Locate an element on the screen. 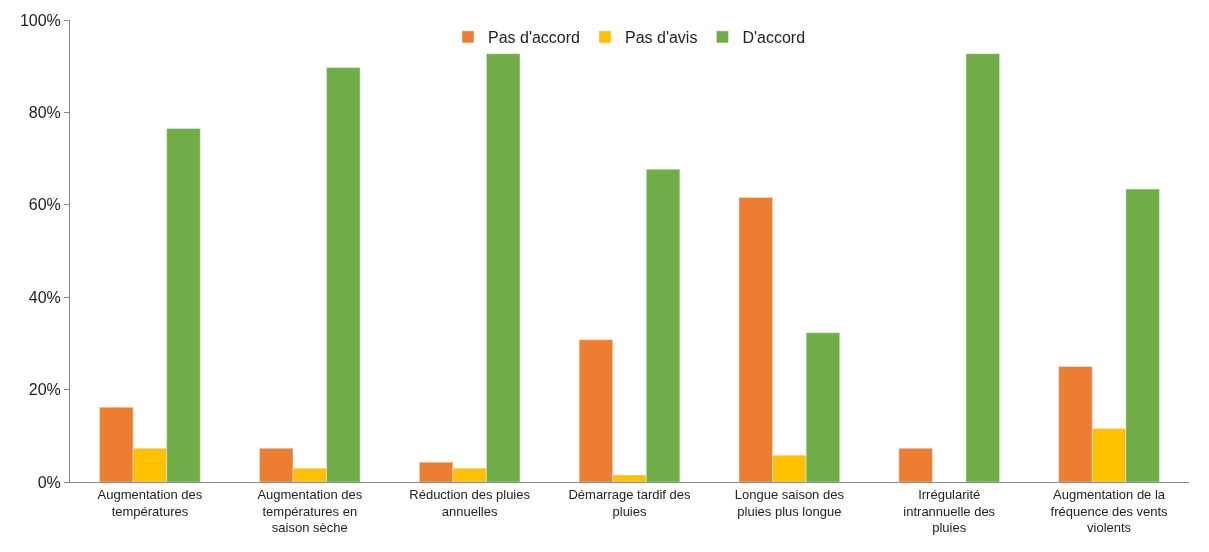 The height and width of the screenshot is (552, 1209). y-tick-label: 80% is located at coordinates (44, 112).